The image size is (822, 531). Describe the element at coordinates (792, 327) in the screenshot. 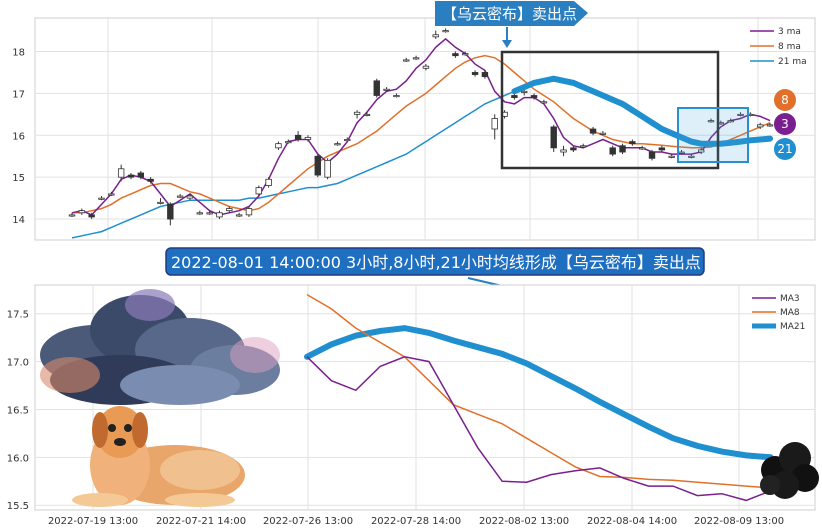

I see `legend-MA21-label: MA21` at that location.